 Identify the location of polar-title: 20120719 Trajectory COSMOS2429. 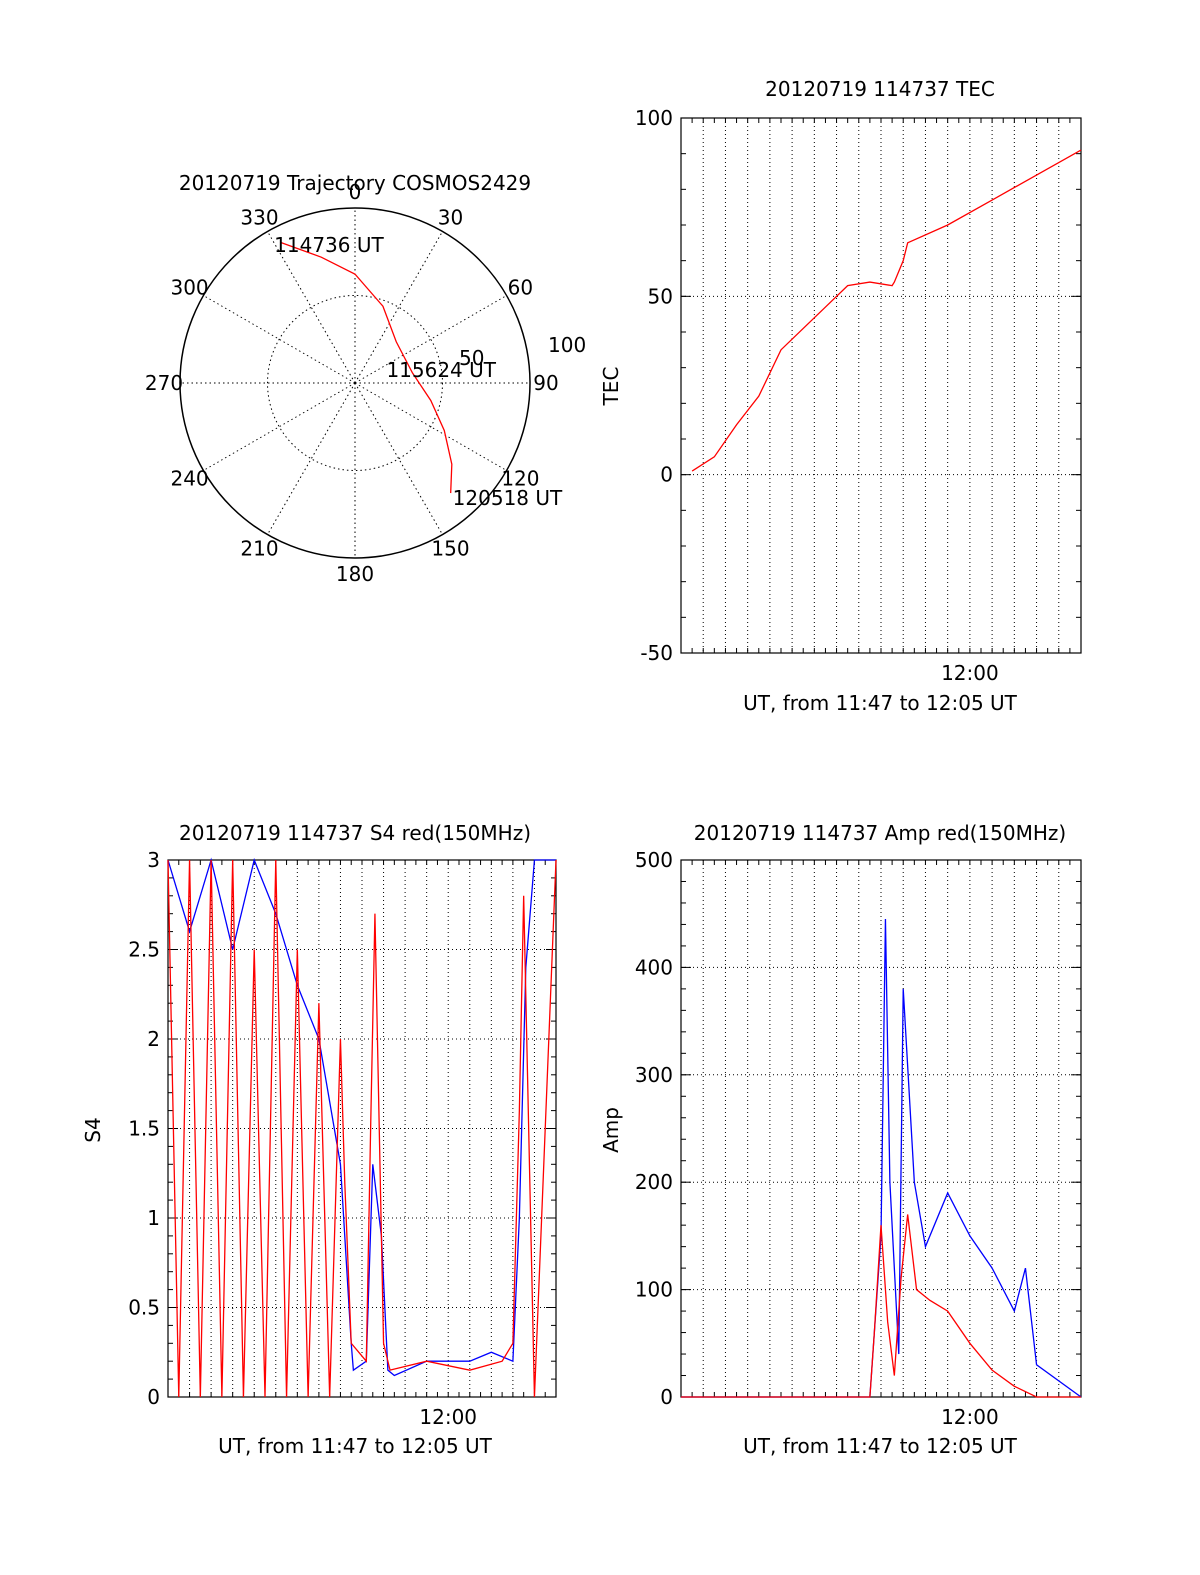
(355, 183).